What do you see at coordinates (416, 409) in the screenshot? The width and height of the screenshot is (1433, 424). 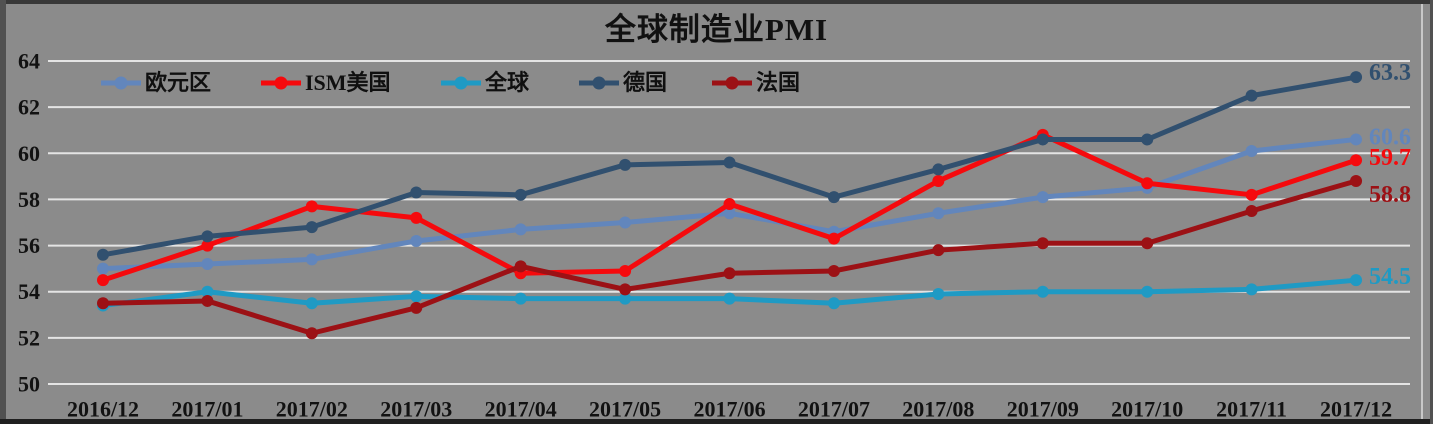 I see `x-axis-category-label: 2017/03` at bounding box center [416, 409].